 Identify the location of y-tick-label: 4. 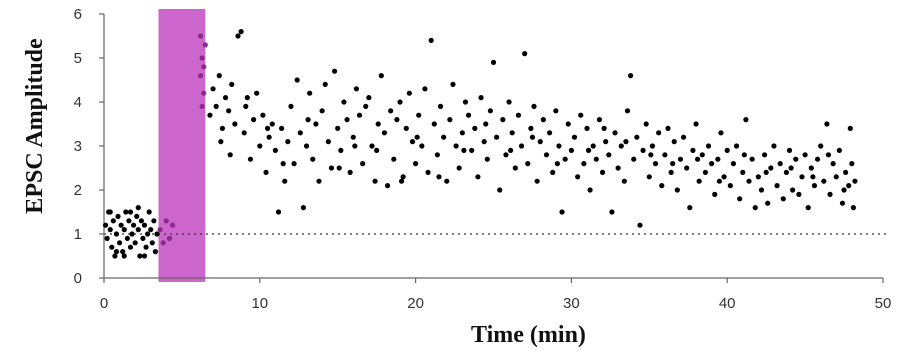
(78, 102).